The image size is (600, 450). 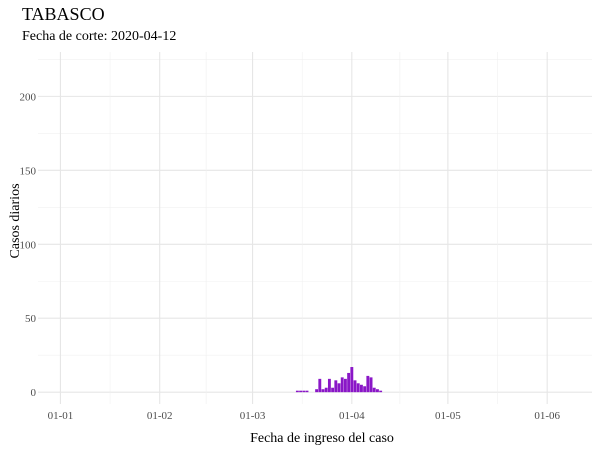 What do you see at coordinates (15, 220) in the screenshot?
I see `y-axis-title: Casos diarios` at bounding box center [15, 220].